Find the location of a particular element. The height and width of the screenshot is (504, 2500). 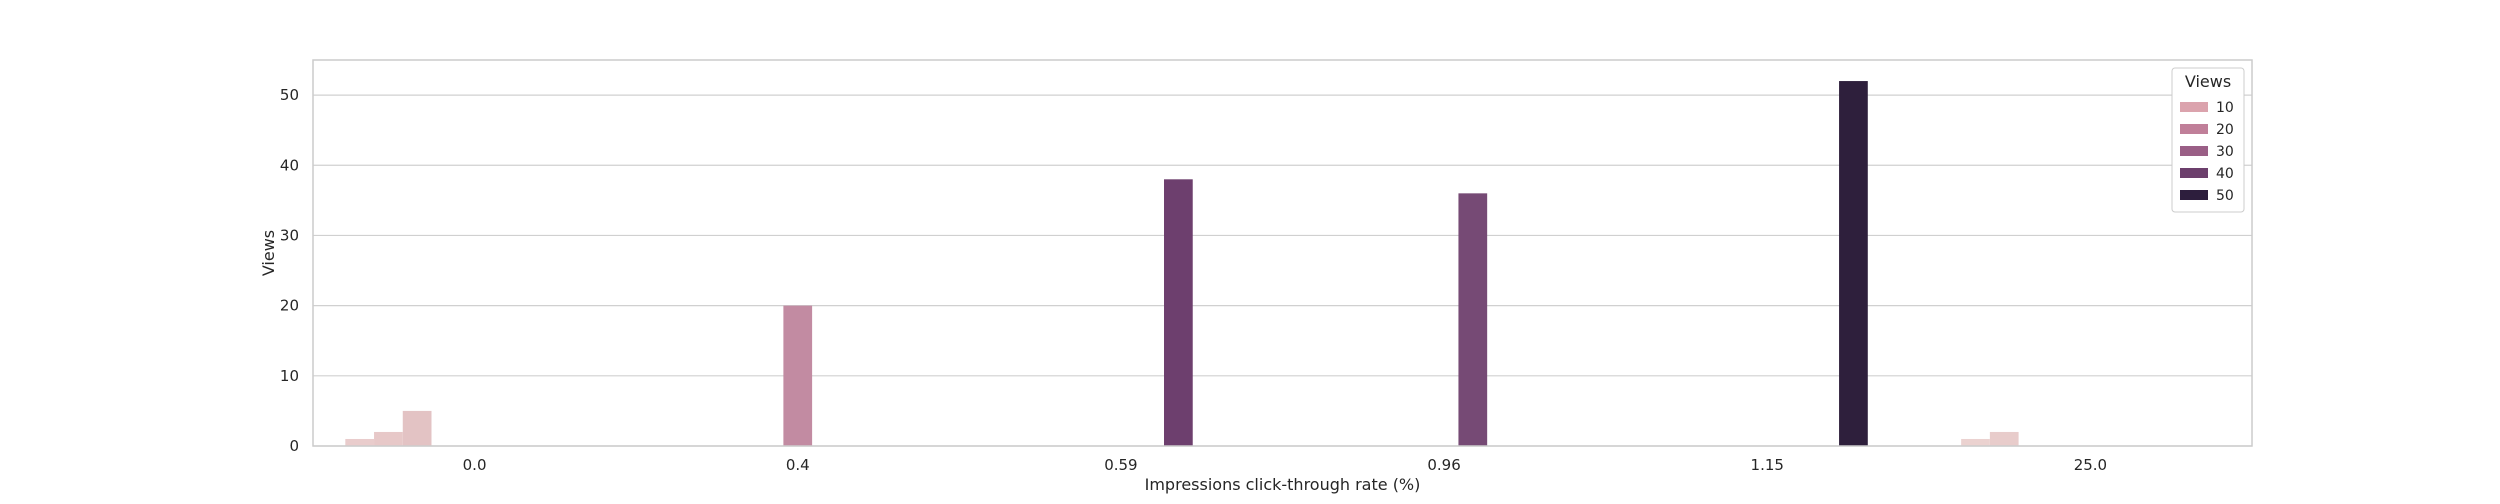

x-tick-label: 0.0 is located at coordinates (475, 465).